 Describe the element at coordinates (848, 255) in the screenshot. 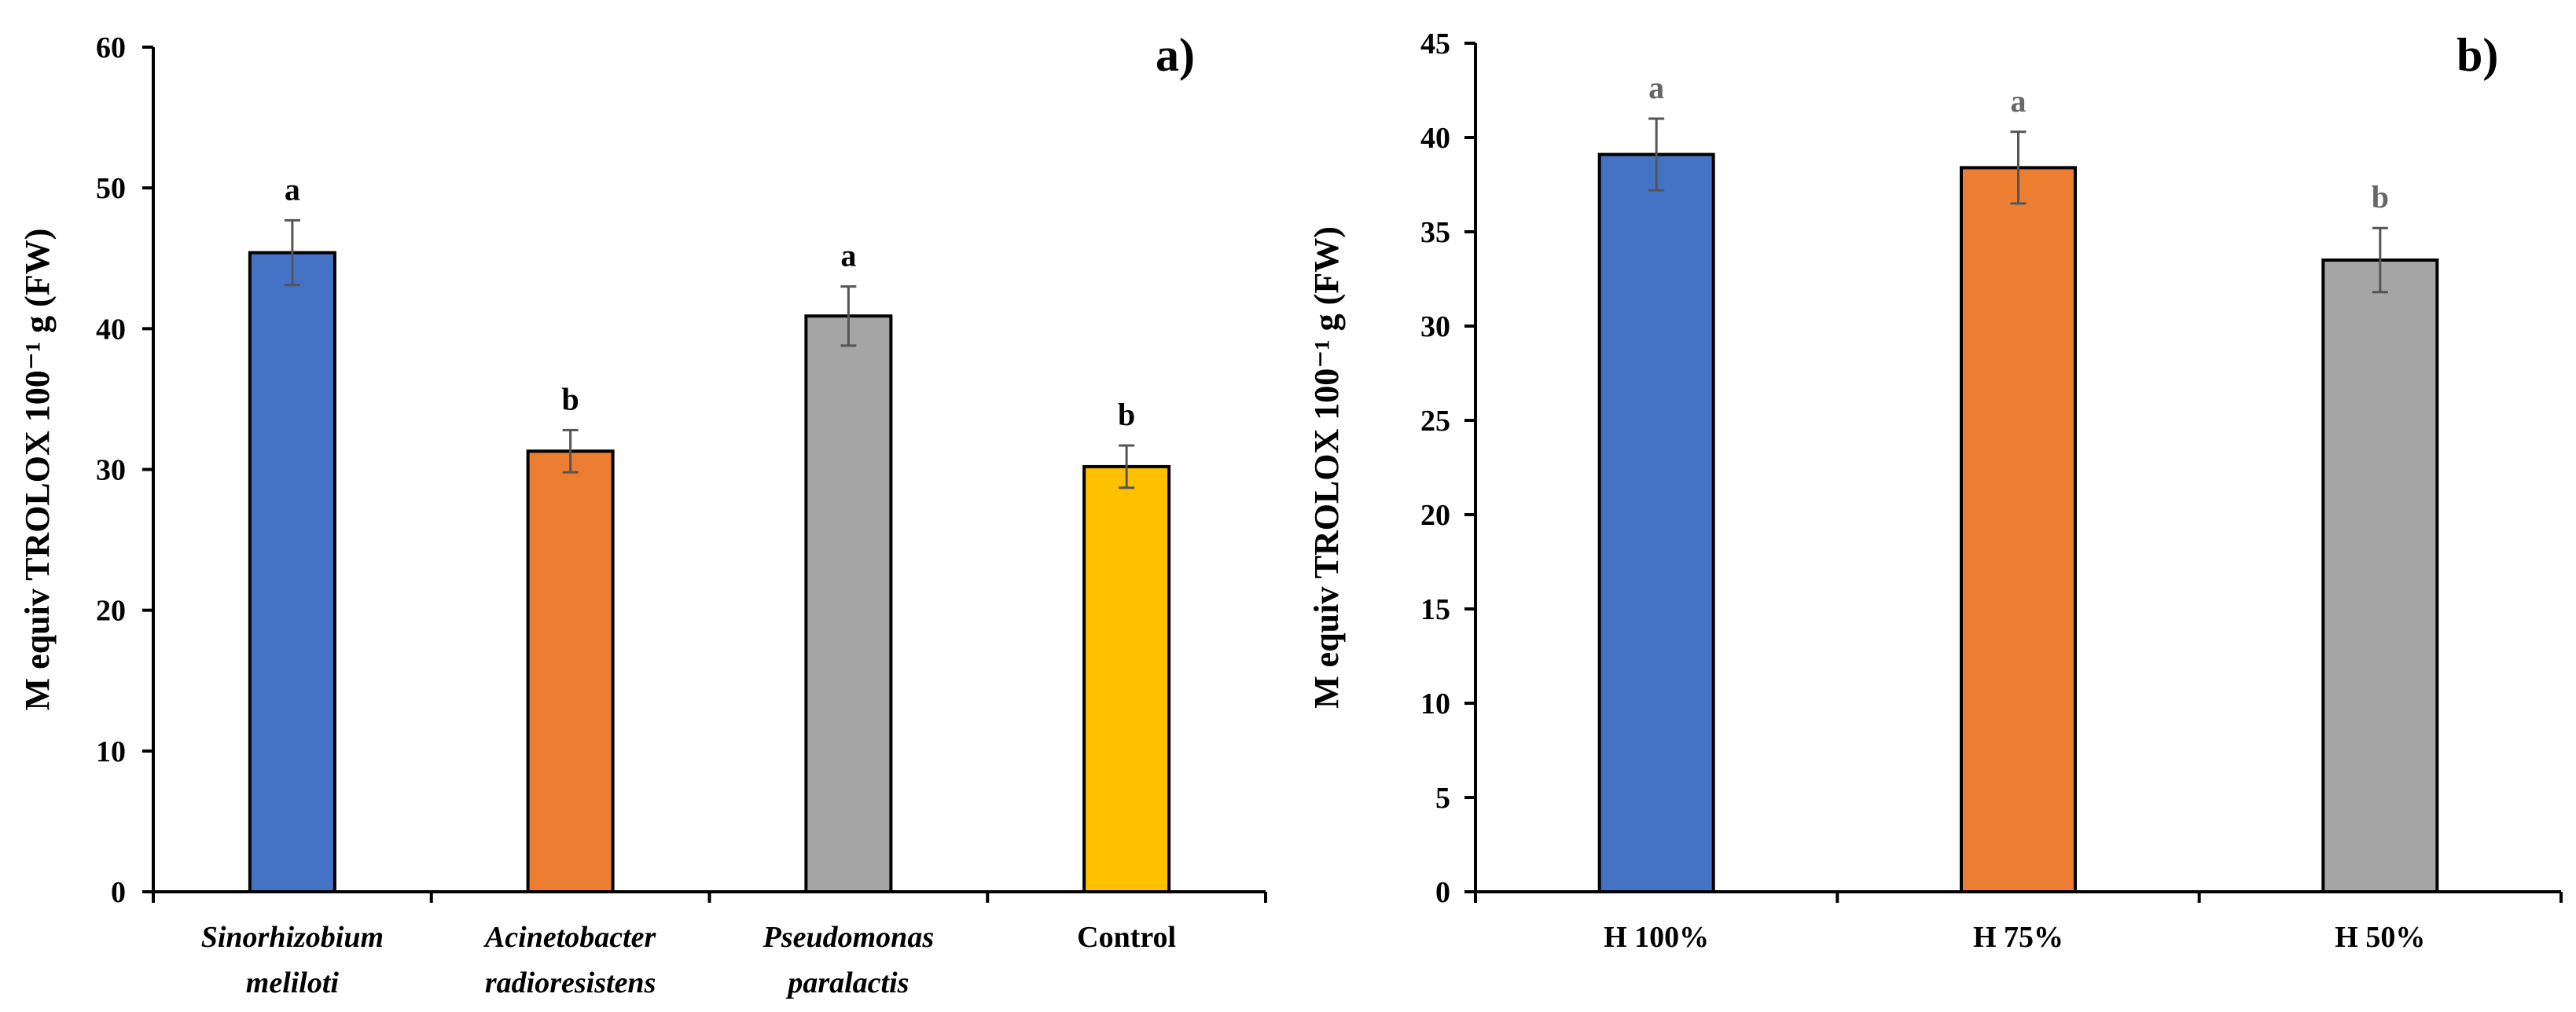

I see `significance-letter-3: a` at that location.